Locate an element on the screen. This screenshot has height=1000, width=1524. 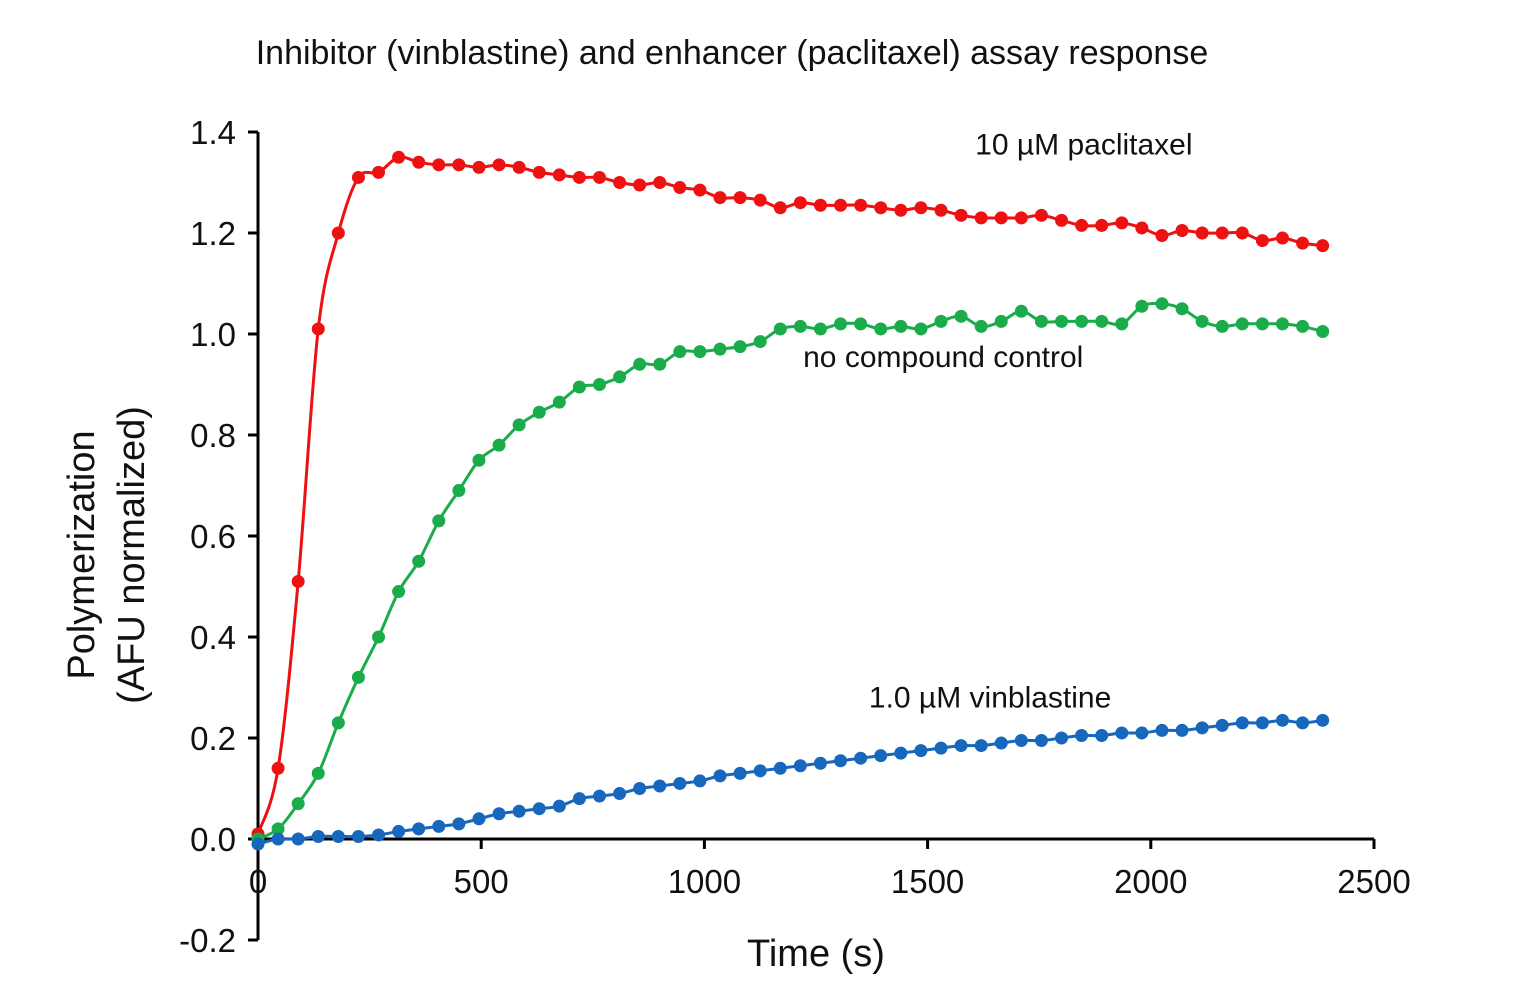
series-label: 1.0 µM vinblastine is located at coordinates (990, 698).